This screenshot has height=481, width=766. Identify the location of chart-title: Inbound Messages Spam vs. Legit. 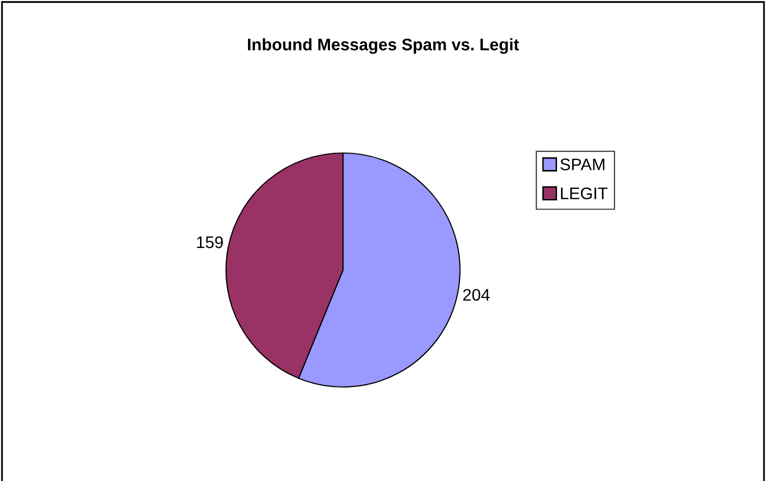
(383, 46).